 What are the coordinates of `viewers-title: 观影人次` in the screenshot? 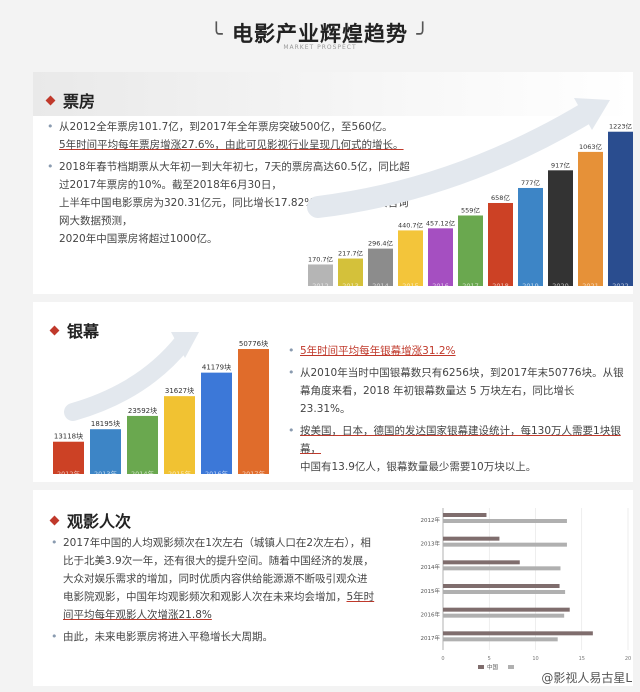 It's located at (90, 520).